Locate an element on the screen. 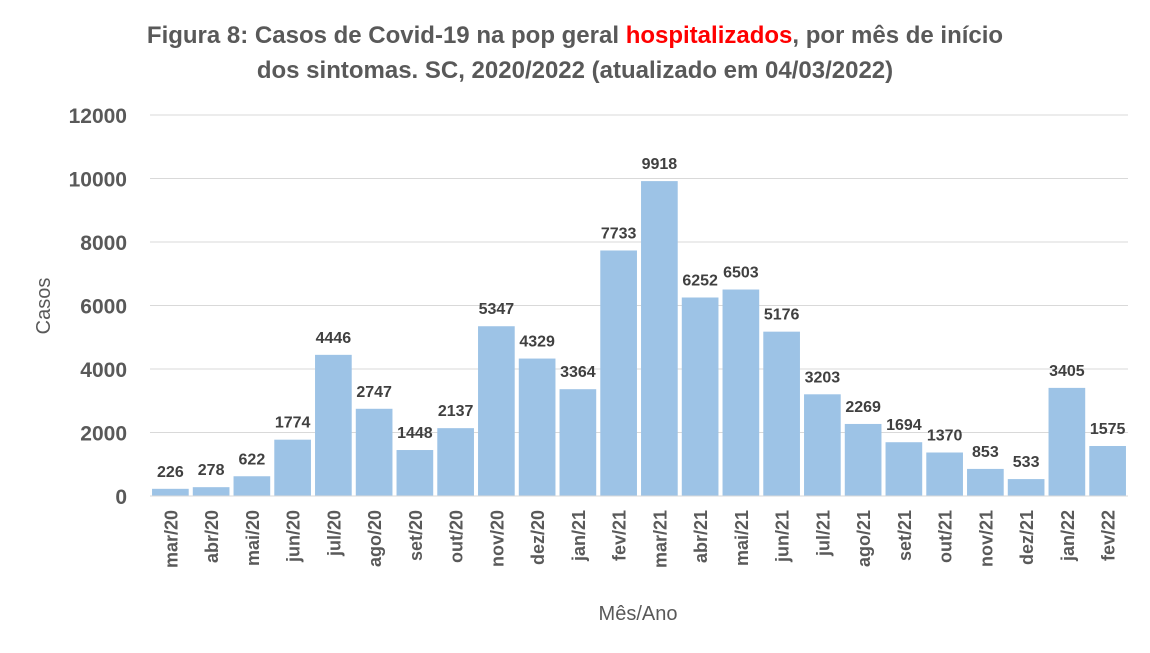 This screenshot has height=653, width=1150. data-label: 278 is located at coordinates (211, 470).